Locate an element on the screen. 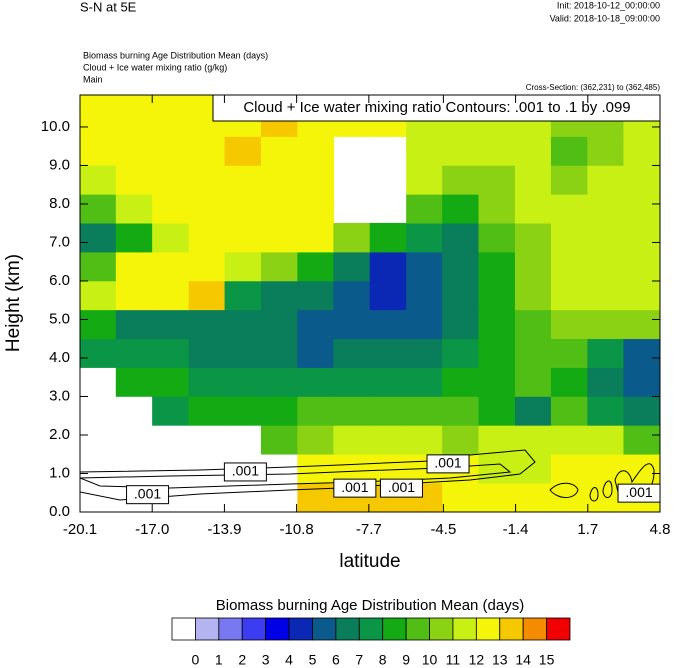  colorbar-label: 12 is located at coordinates (477, 660).